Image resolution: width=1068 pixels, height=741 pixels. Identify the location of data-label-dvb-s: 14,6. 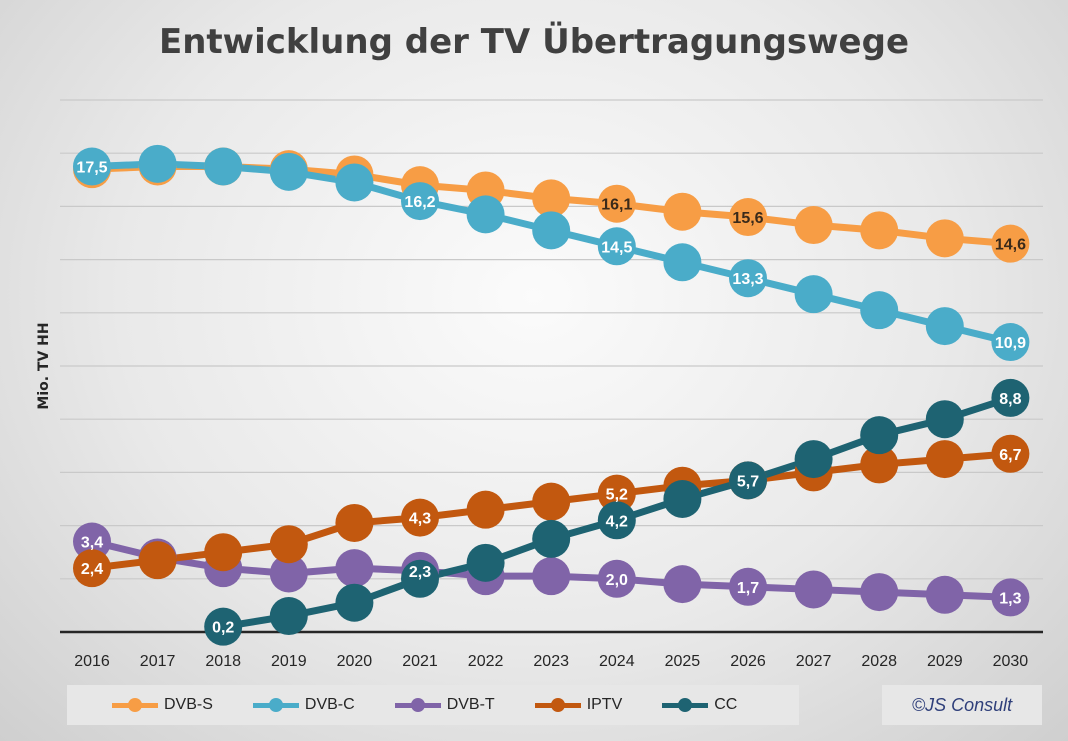
(1010, 245).